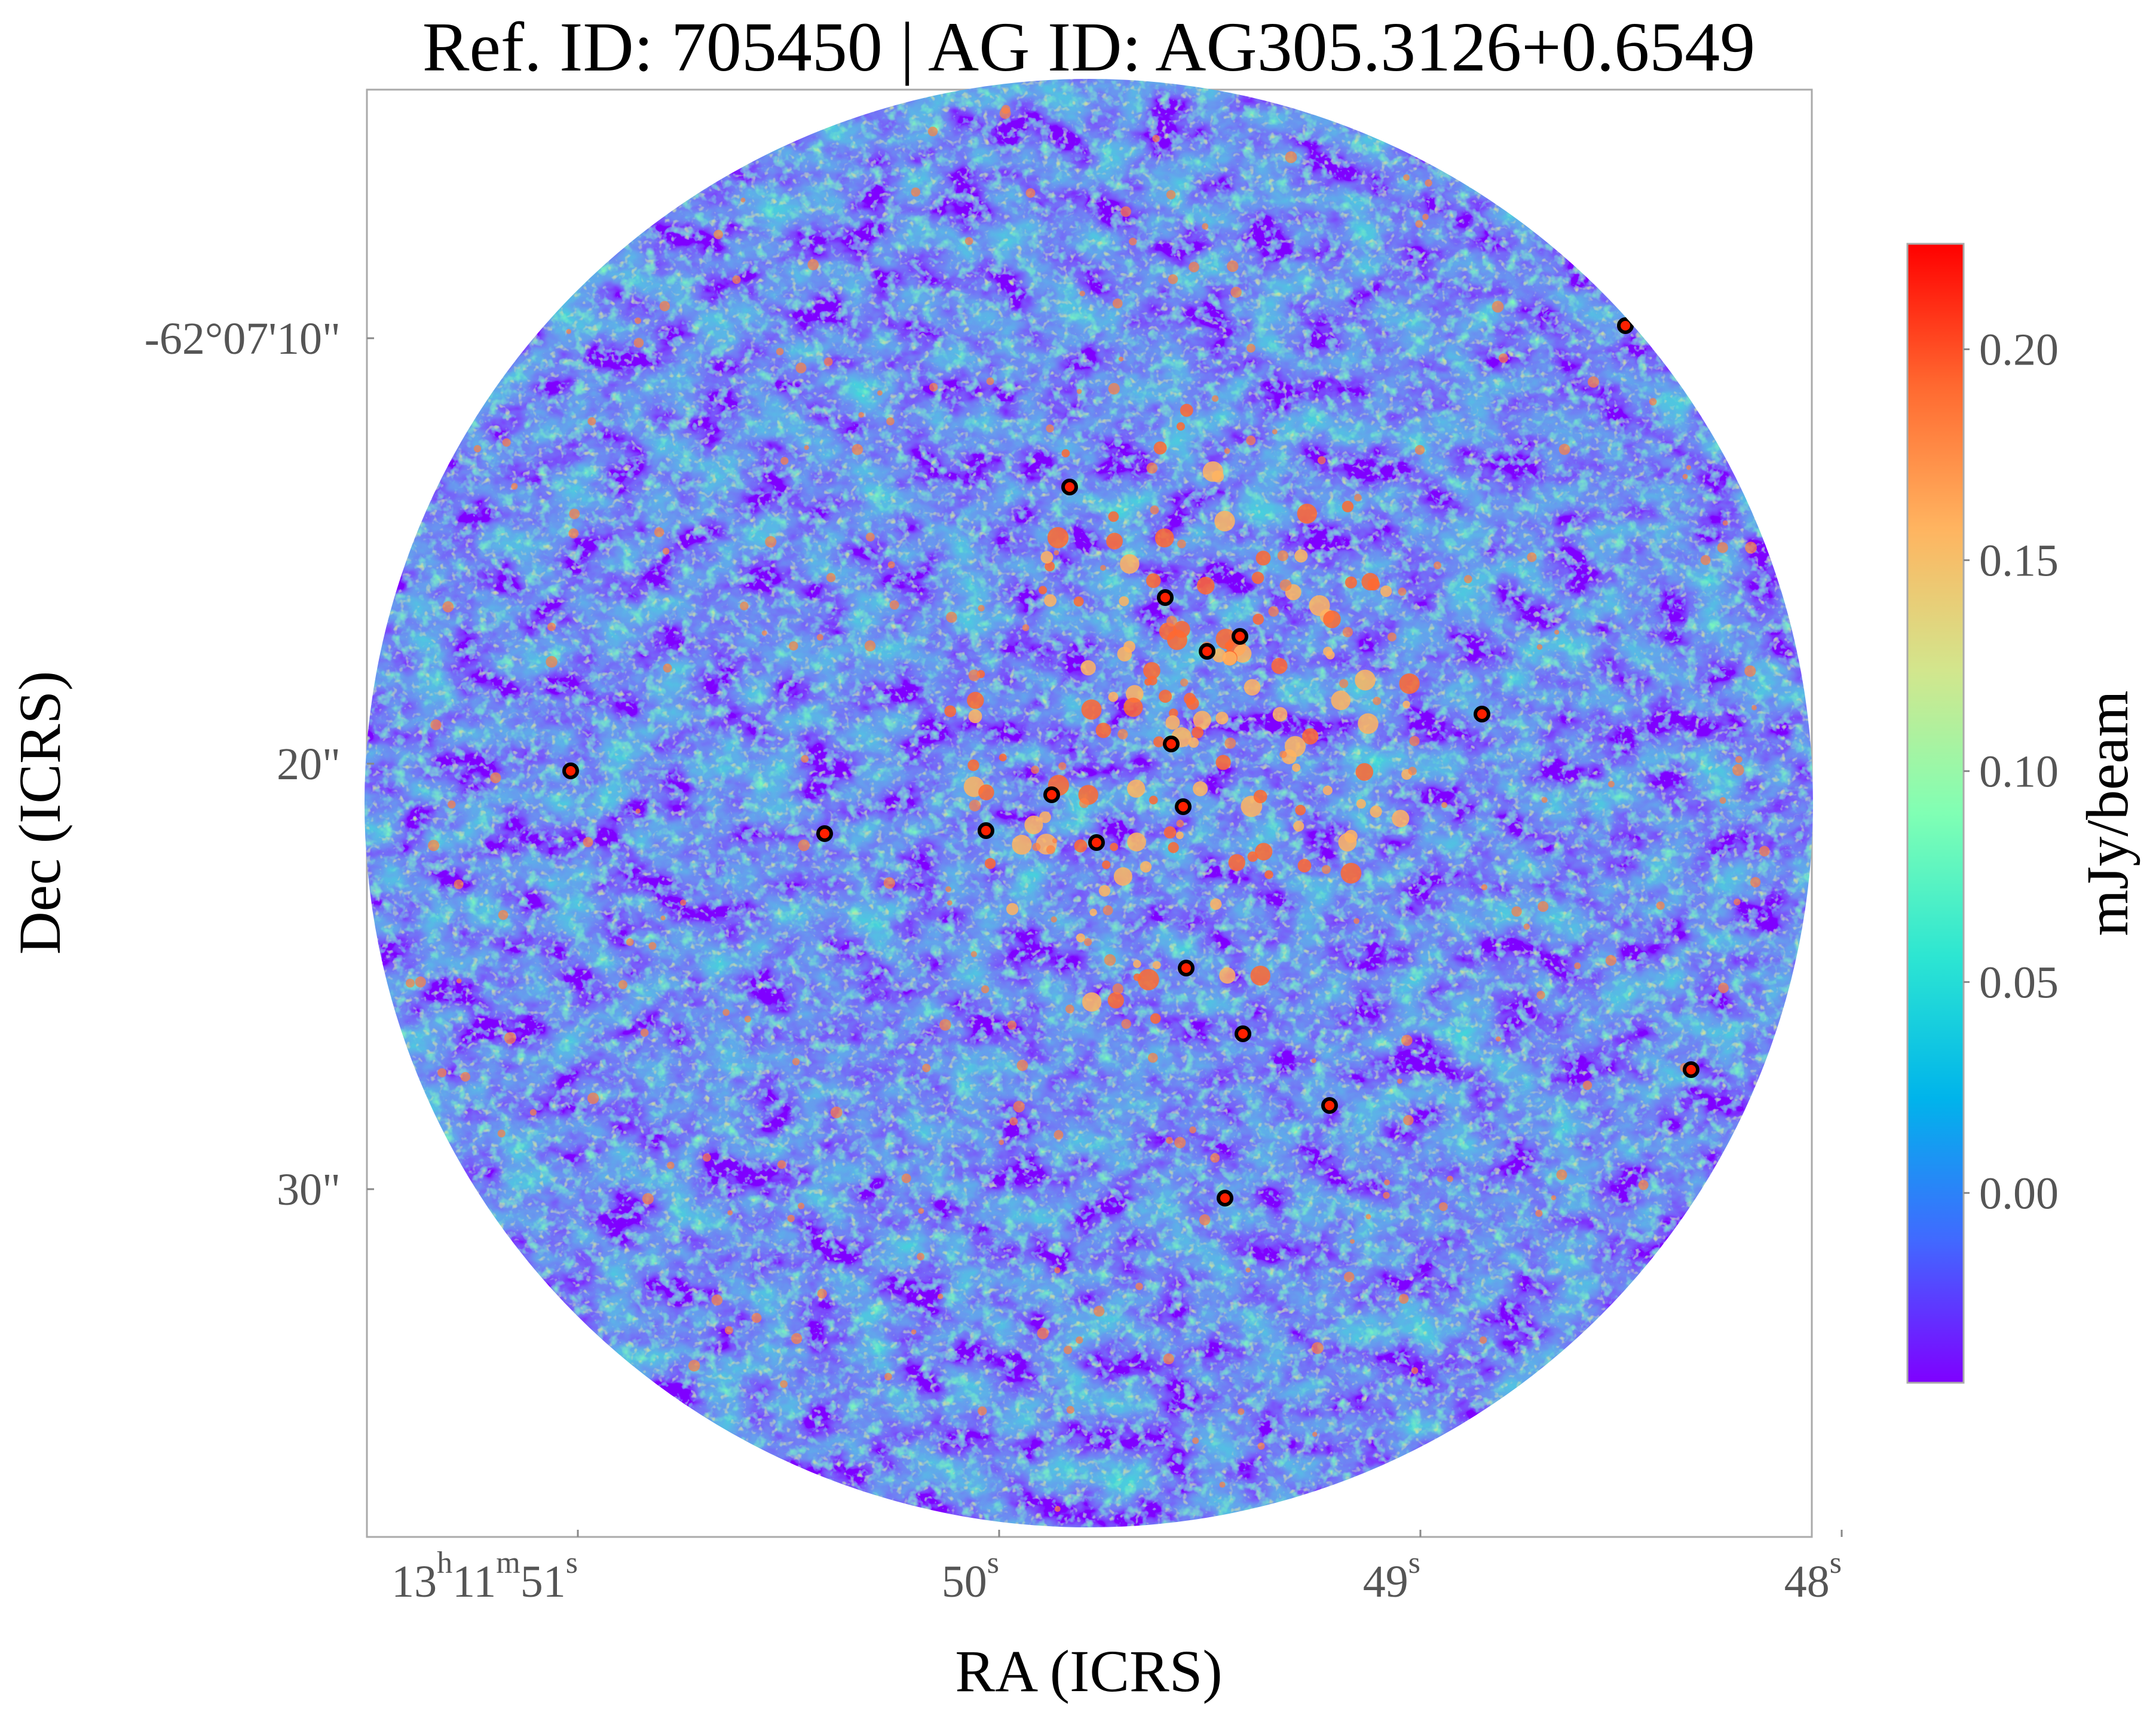 This screenshot has width=2156, height=1718. What do you see at coordinates (2019, 982) in the screenshot?
I see `colorbar-tick-label: 0.05` at bounding box center [2019, 982].